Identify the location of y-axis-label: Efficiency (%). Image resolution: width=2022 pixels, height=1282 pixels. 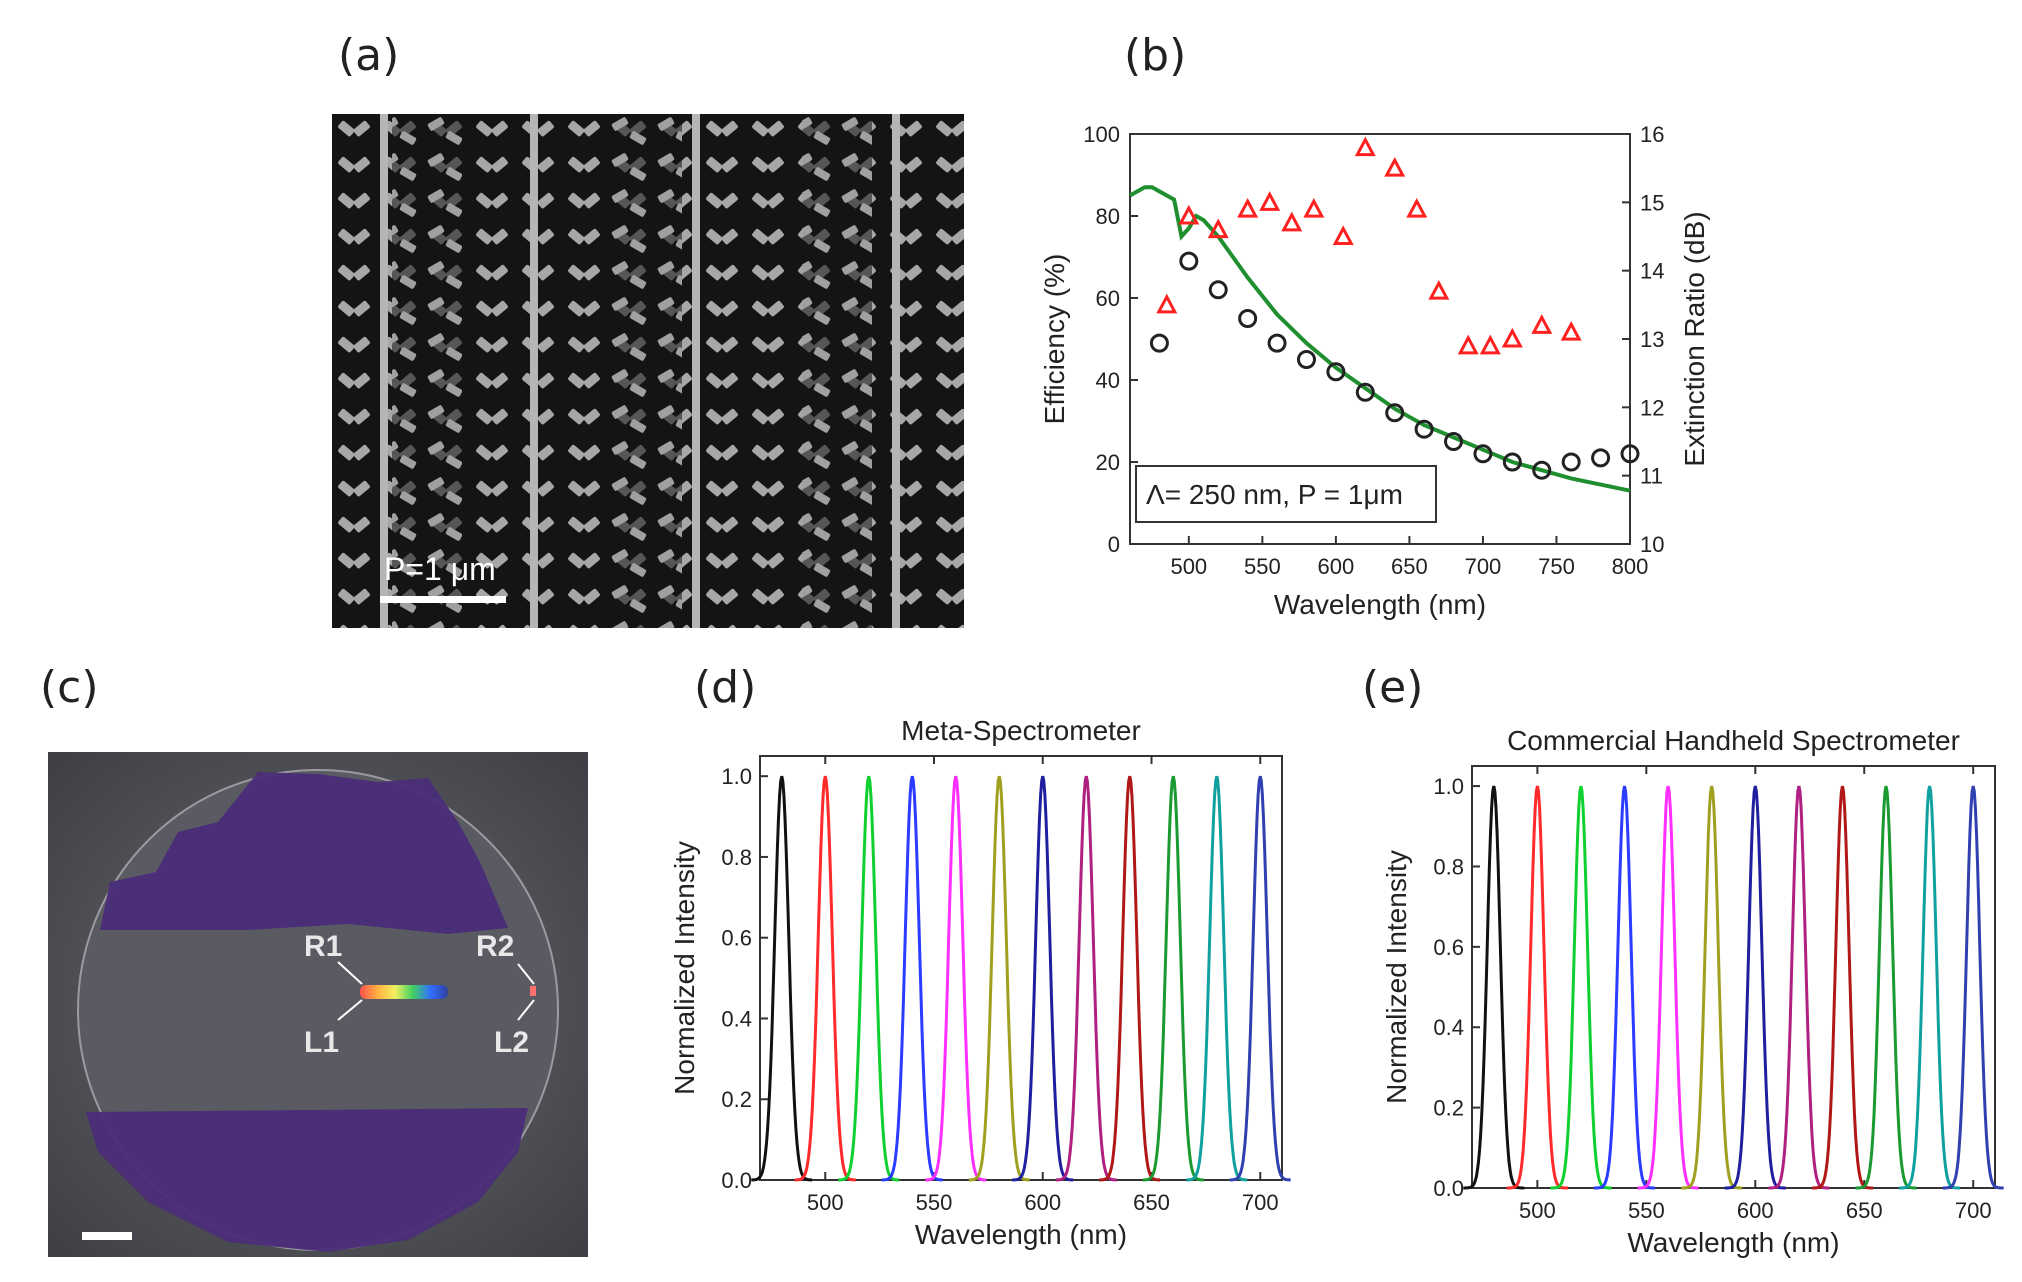
(1054, 339).